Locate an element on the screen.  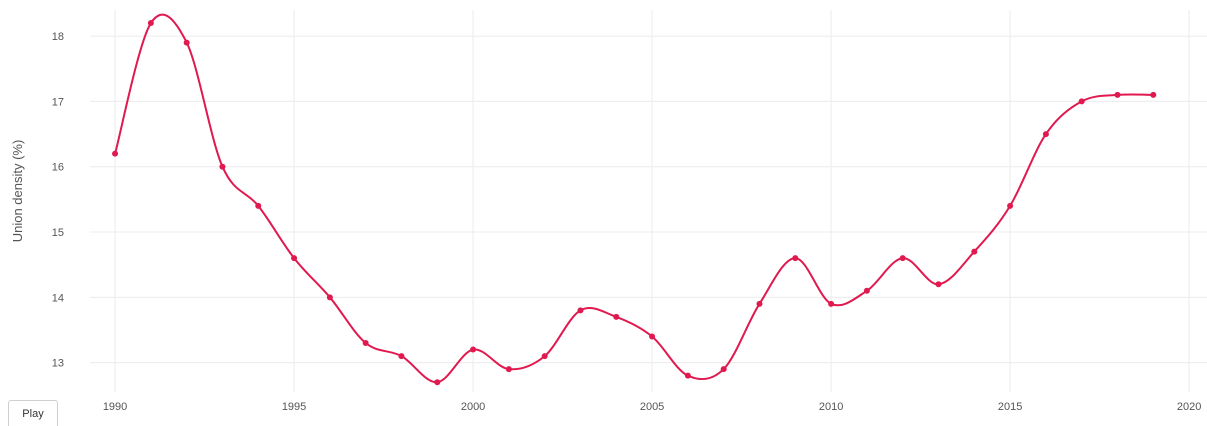
y-tick-label: 15 is located at coordinates (58, 233).